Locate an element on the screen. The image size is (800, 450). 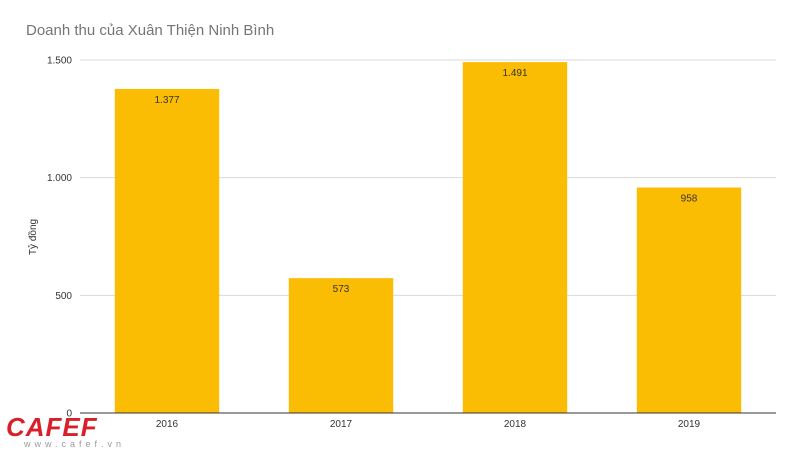
cafef-logo: CAFEF www.cafef.vn is located at coordinates (81, 430).